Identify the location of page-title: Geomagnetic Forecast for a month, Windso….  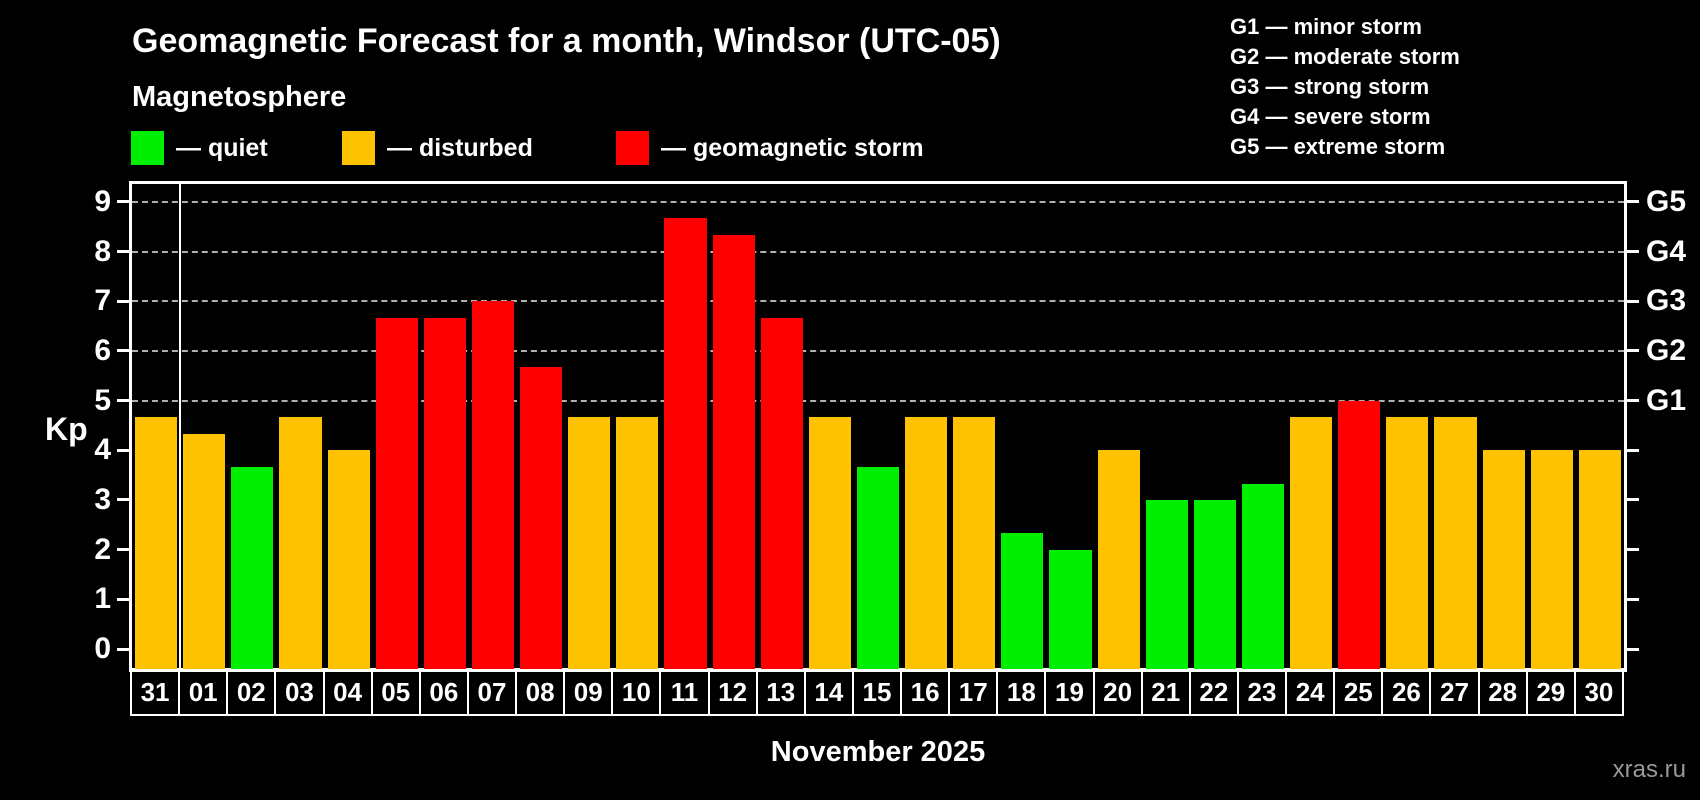
(566, 41).